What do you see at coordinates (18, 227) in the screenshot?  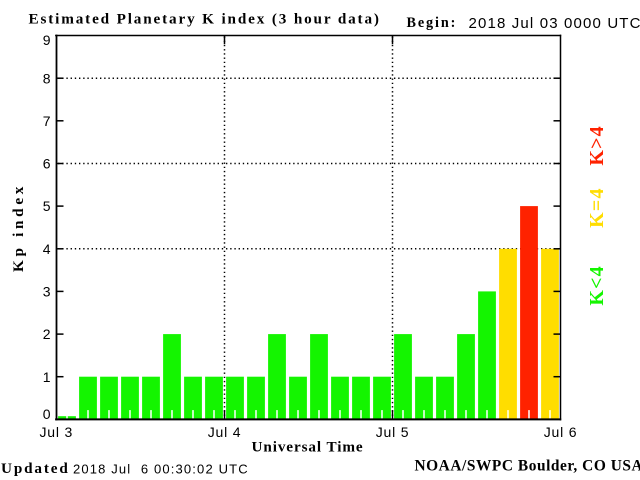 I see `svg-text: Kp index` at bounding box center [18, 227].